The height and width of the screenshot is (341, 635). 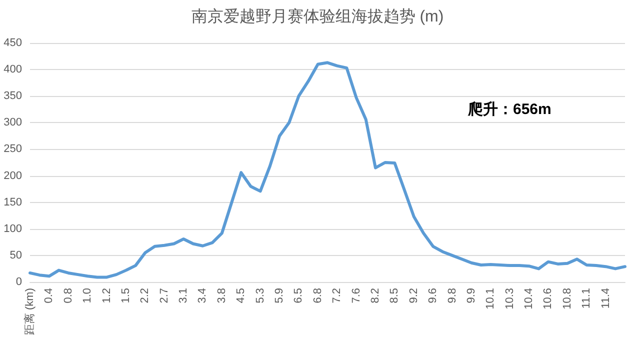 I want to click on x-tick-label: 1.2, so click(x=106, y=296).